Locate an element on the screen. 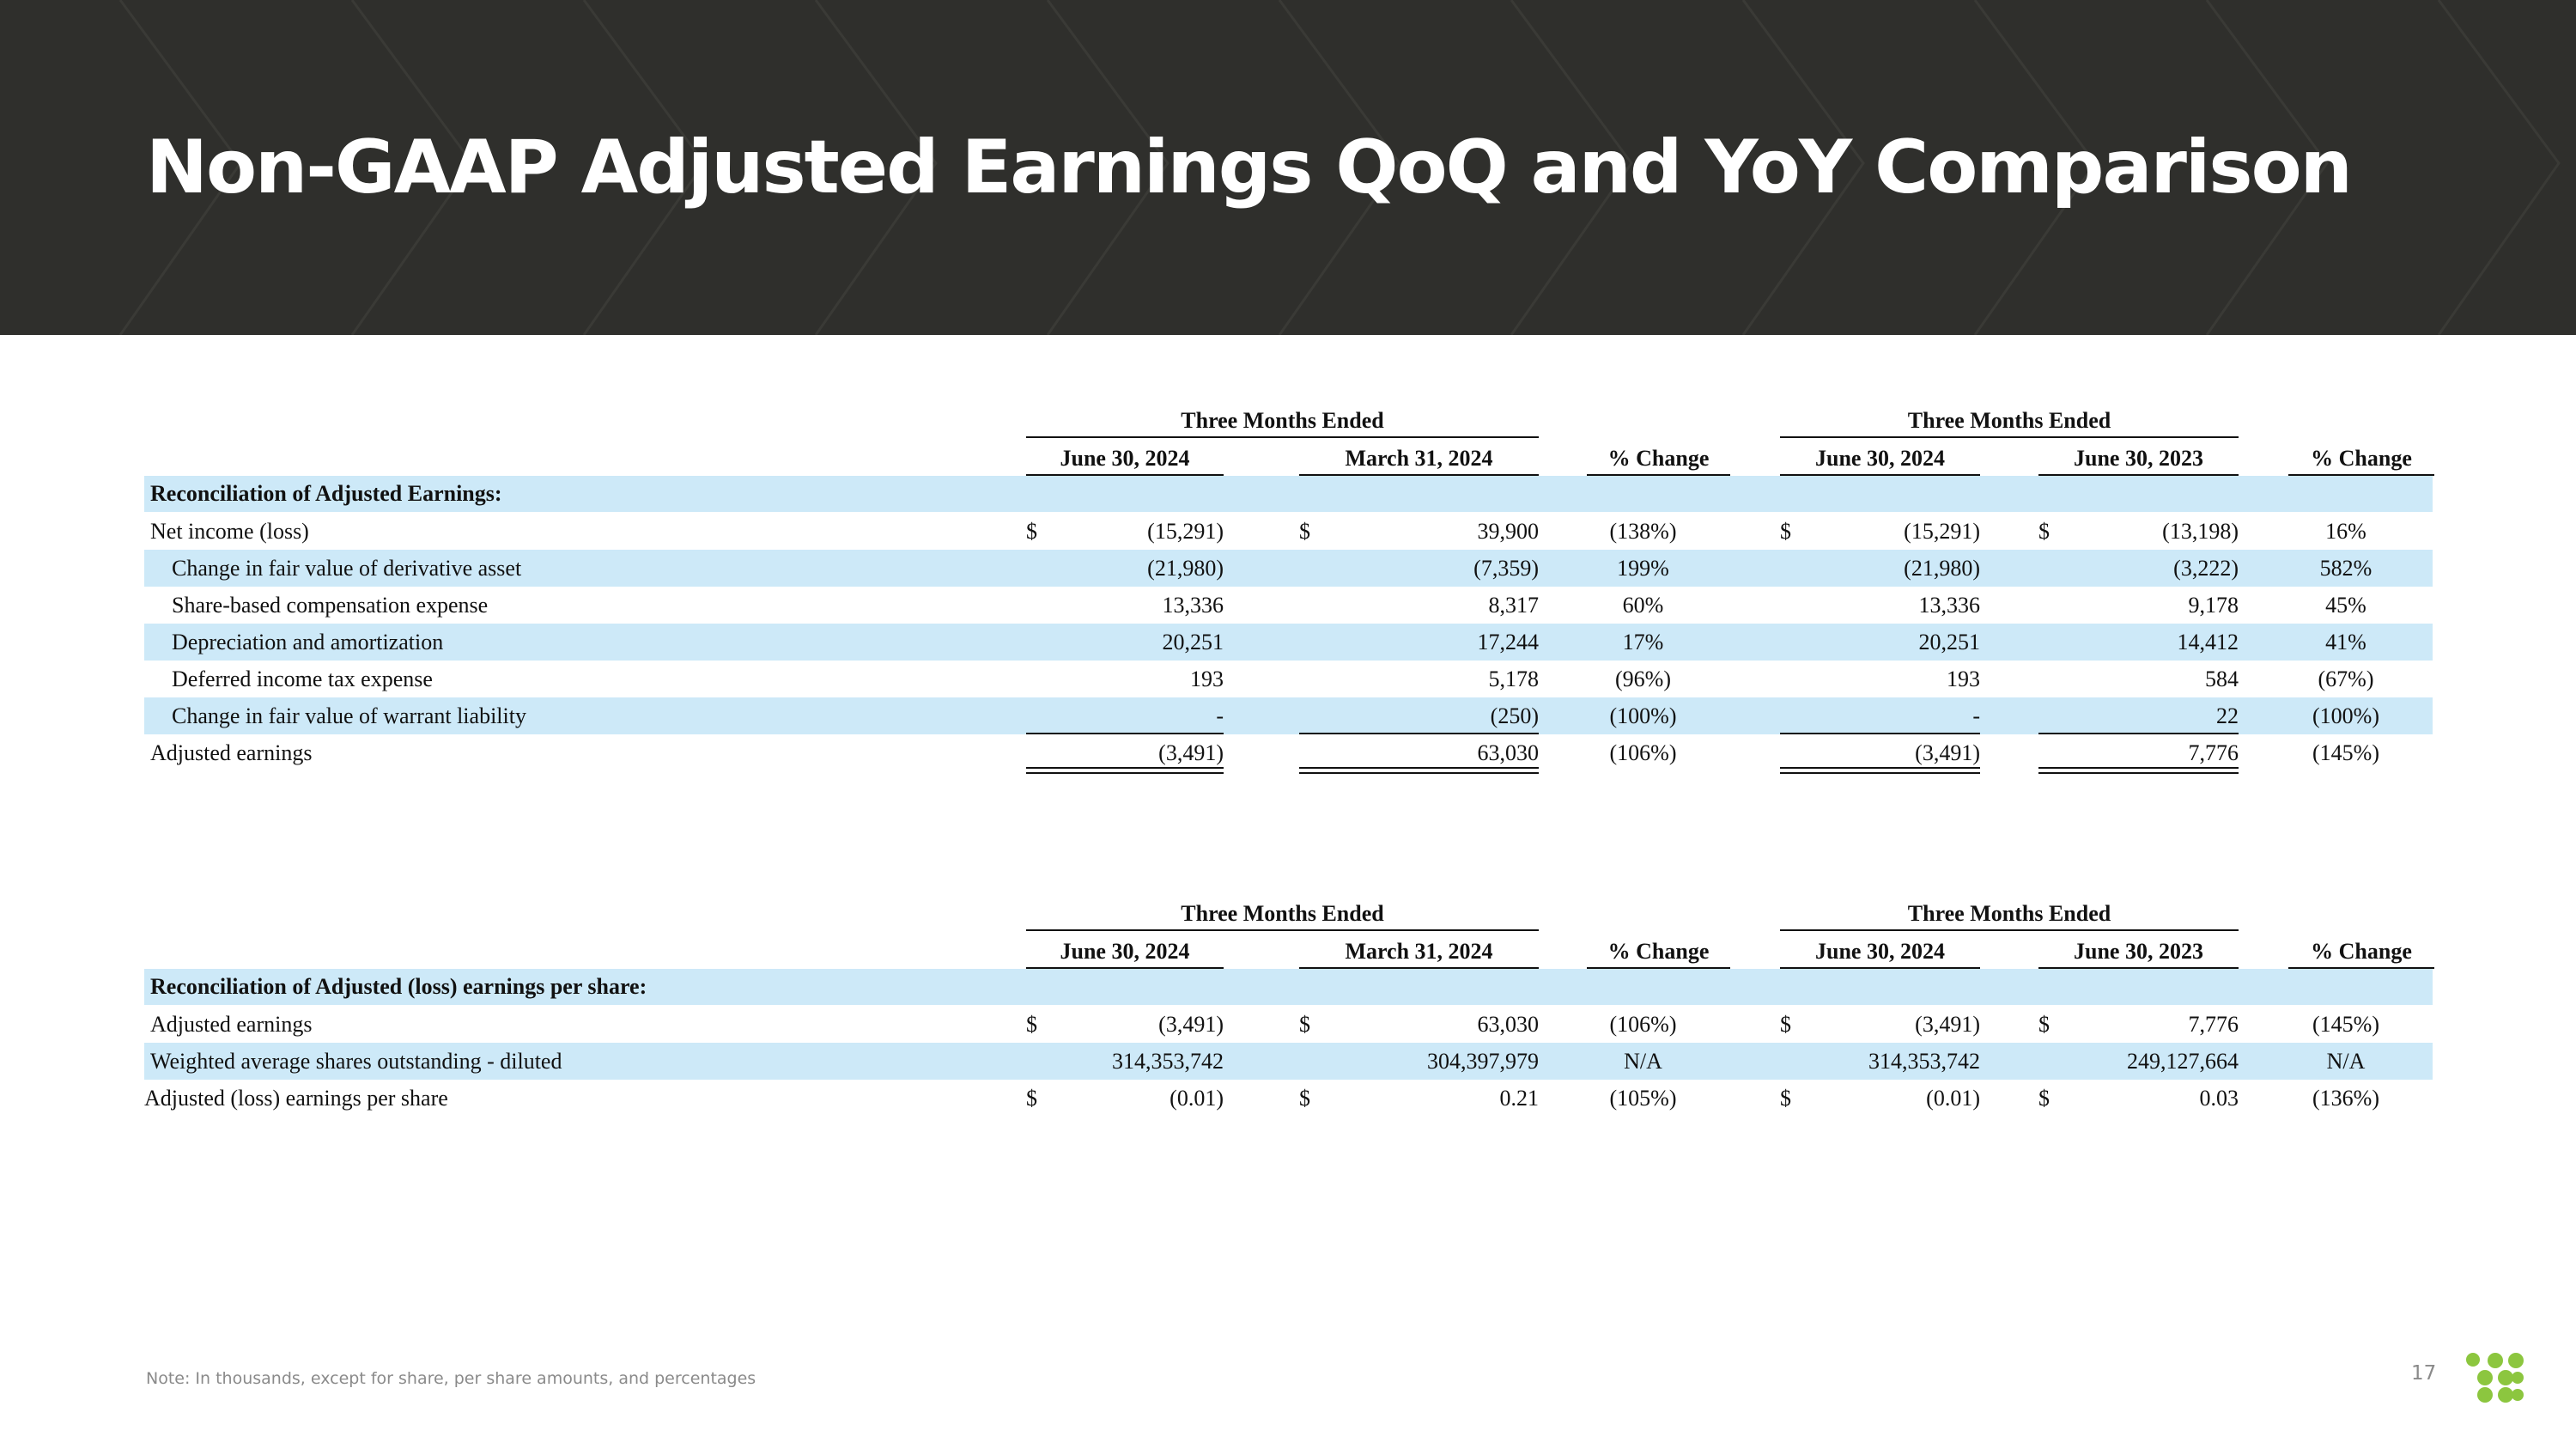  cell-pct-change: 45% is located at coordinates (2346, 605).